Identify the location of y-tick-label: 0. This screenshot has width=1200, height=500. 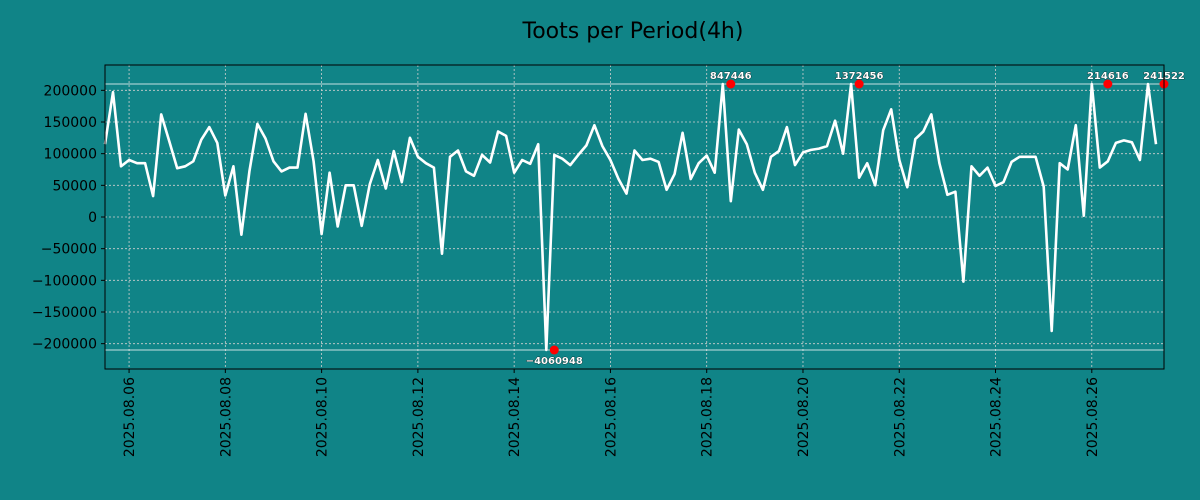
(92, 218).